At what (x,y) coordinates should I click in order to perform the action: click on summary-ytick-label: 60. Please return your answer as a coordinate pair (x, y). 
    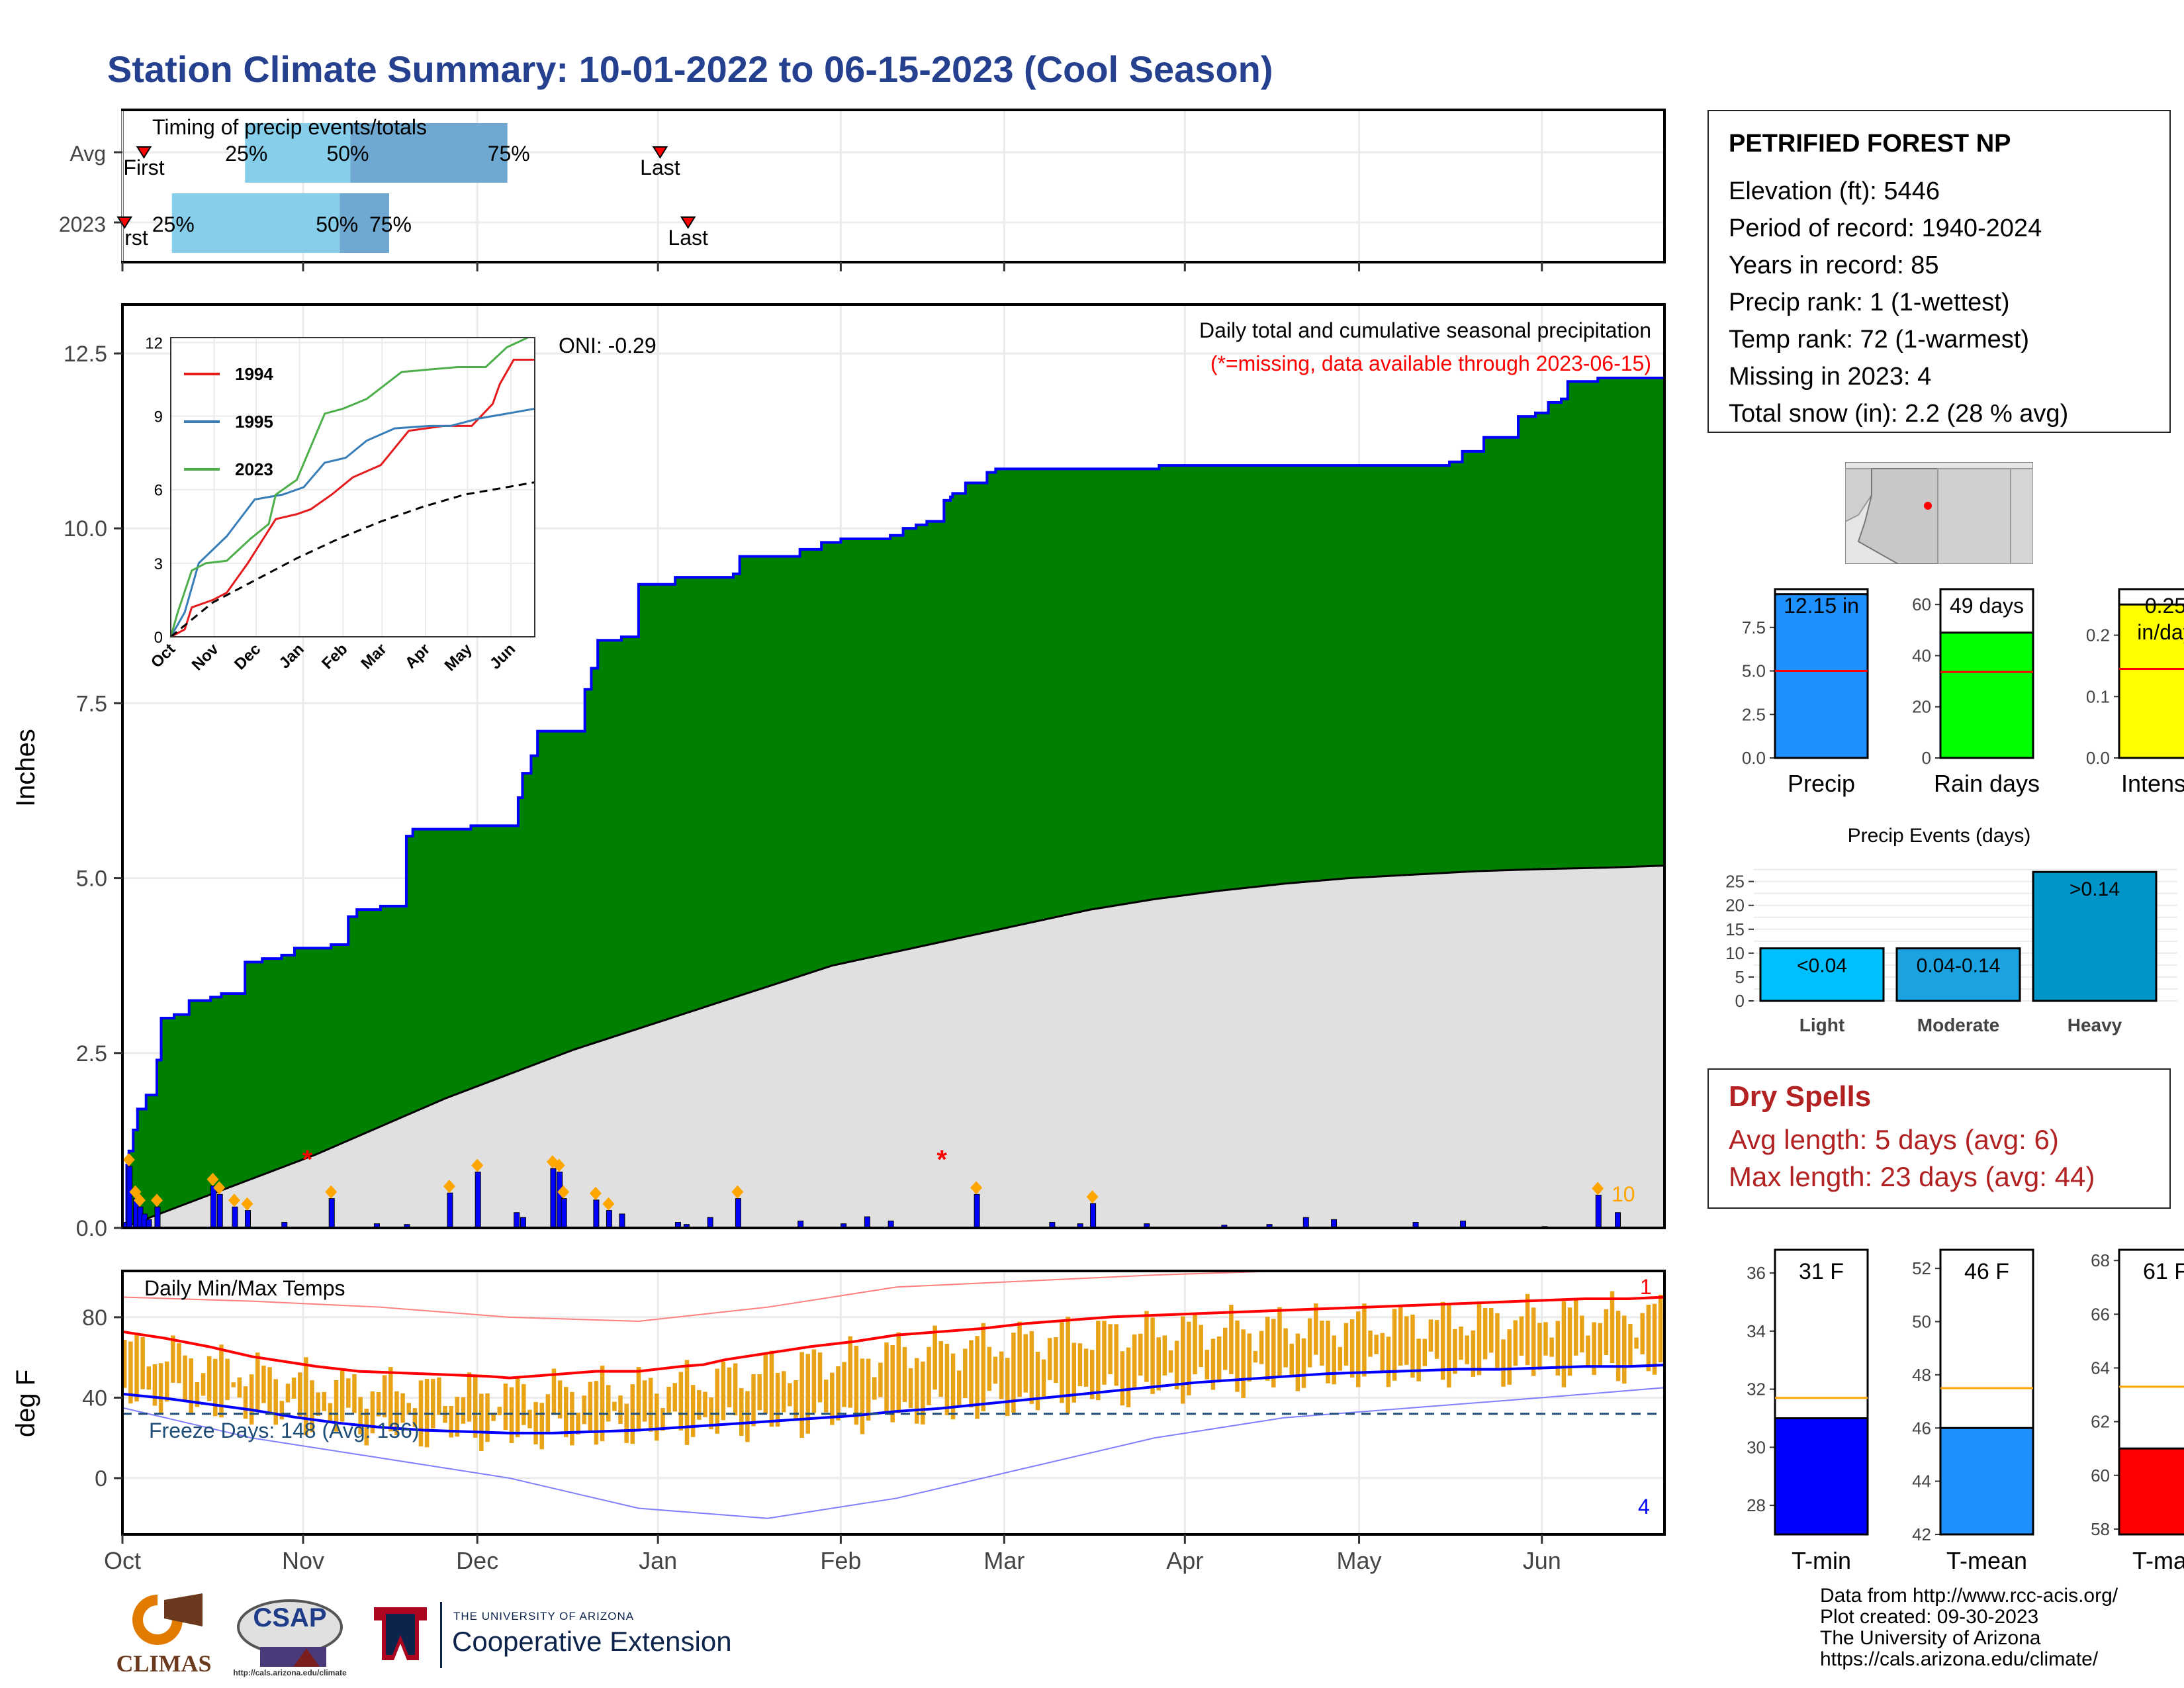
    Looking at the image, I should click on (1922, 604).